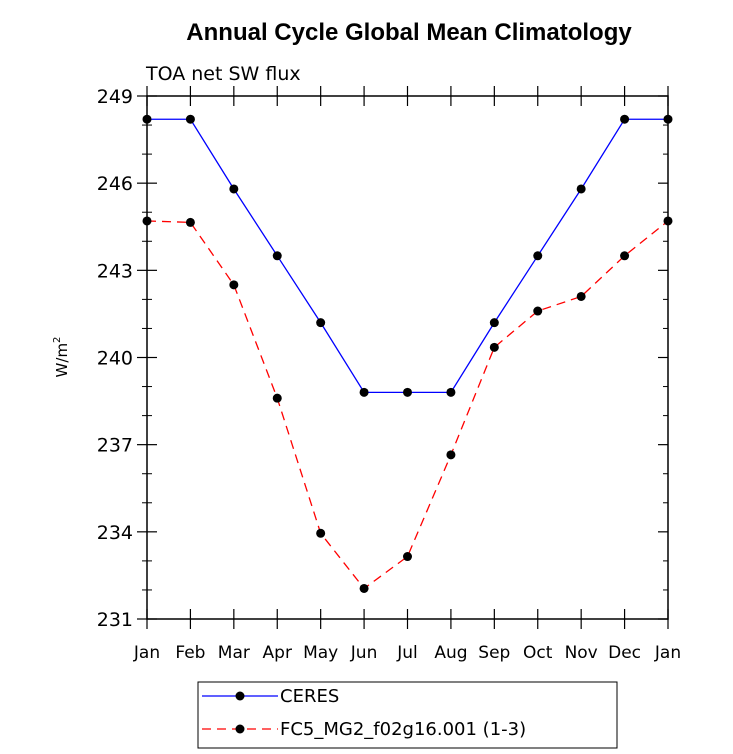  I want to click on x-tick-label: Dec, so click(624, 653).